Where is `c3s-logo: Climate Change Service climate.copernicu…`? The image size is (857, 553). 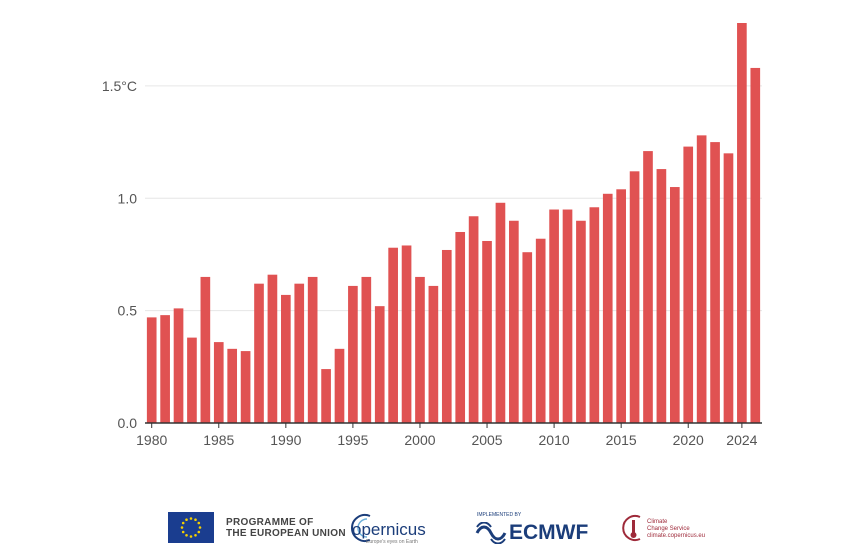 c3s-logo: Climate Change Service climate.copernicu… is located at coordinates (665, 528).